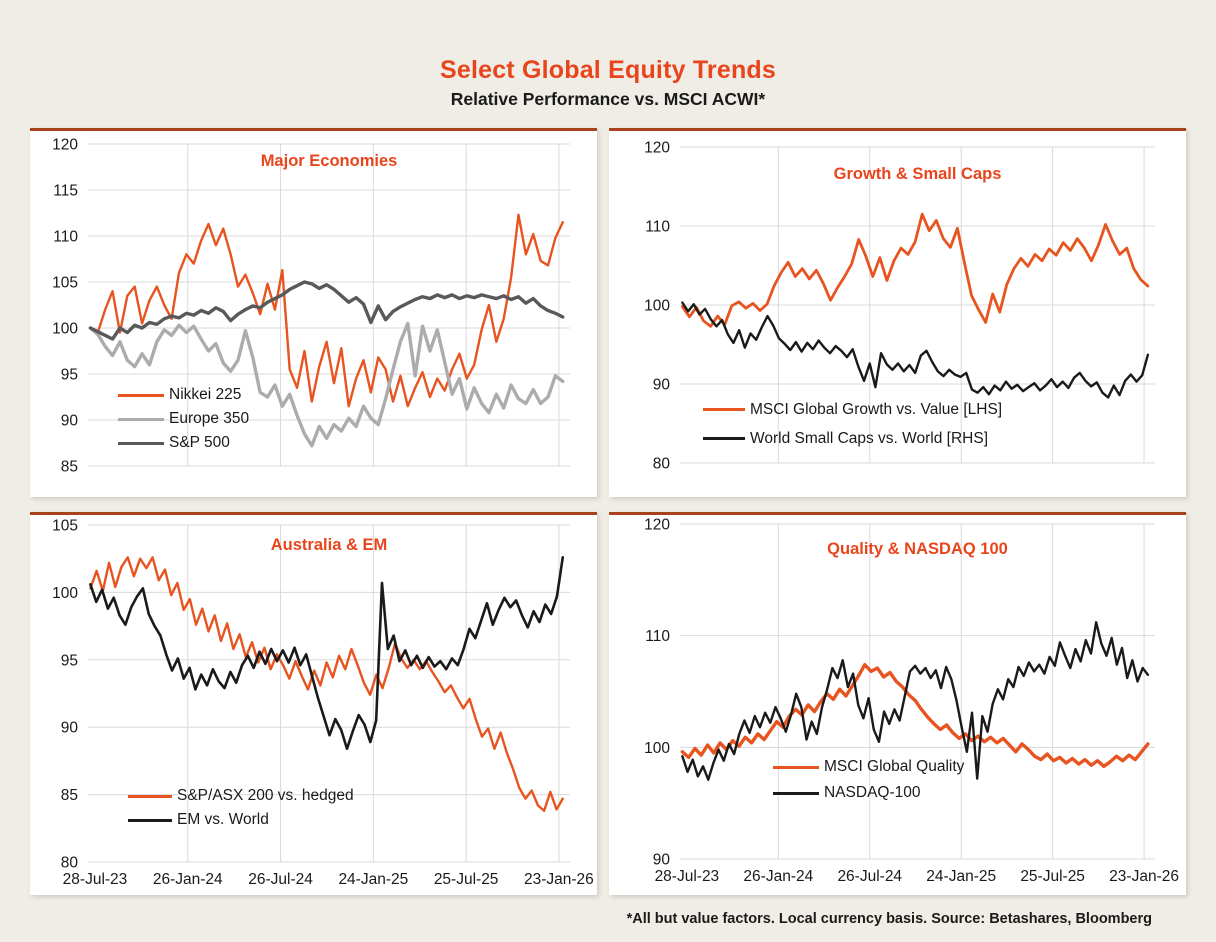 This screenshot has width=1216, height=942. I want to click on y-axis-tick-label: 115, so click(65, 191).